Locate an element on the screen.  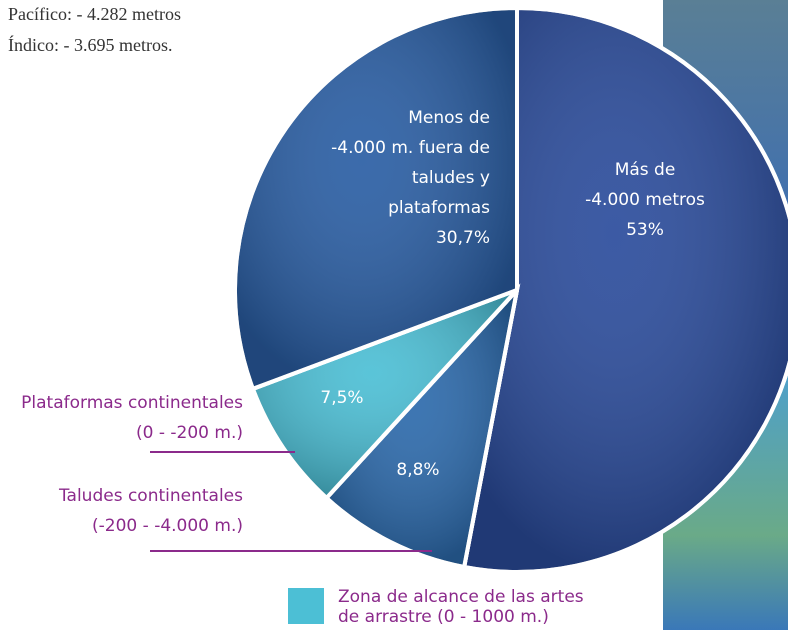
legend-swatch is located at coordinates (306, 606).